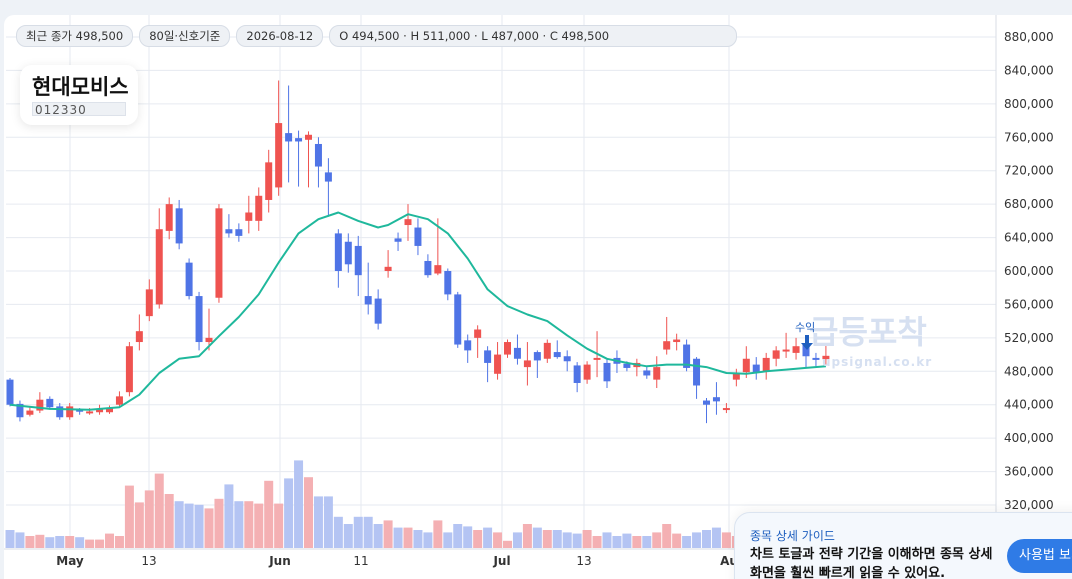  I want to click on y-tick-label: 520,000, so click(1029, 338).